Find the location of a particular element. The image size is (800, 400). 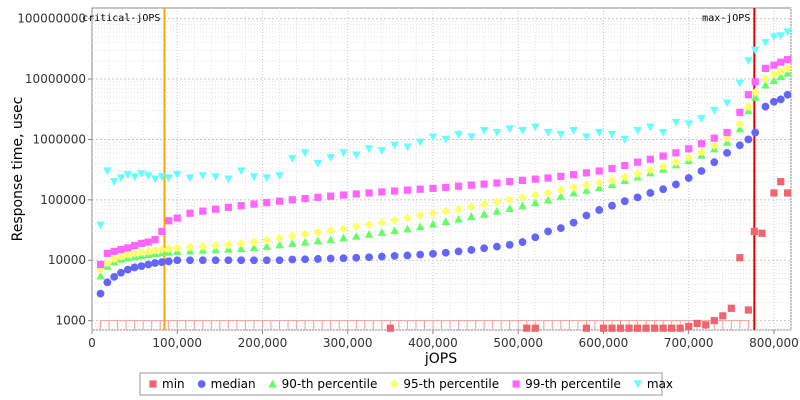

legend-item-95-th-percentile: 95-th percentile is located at coordinates (444, 384).